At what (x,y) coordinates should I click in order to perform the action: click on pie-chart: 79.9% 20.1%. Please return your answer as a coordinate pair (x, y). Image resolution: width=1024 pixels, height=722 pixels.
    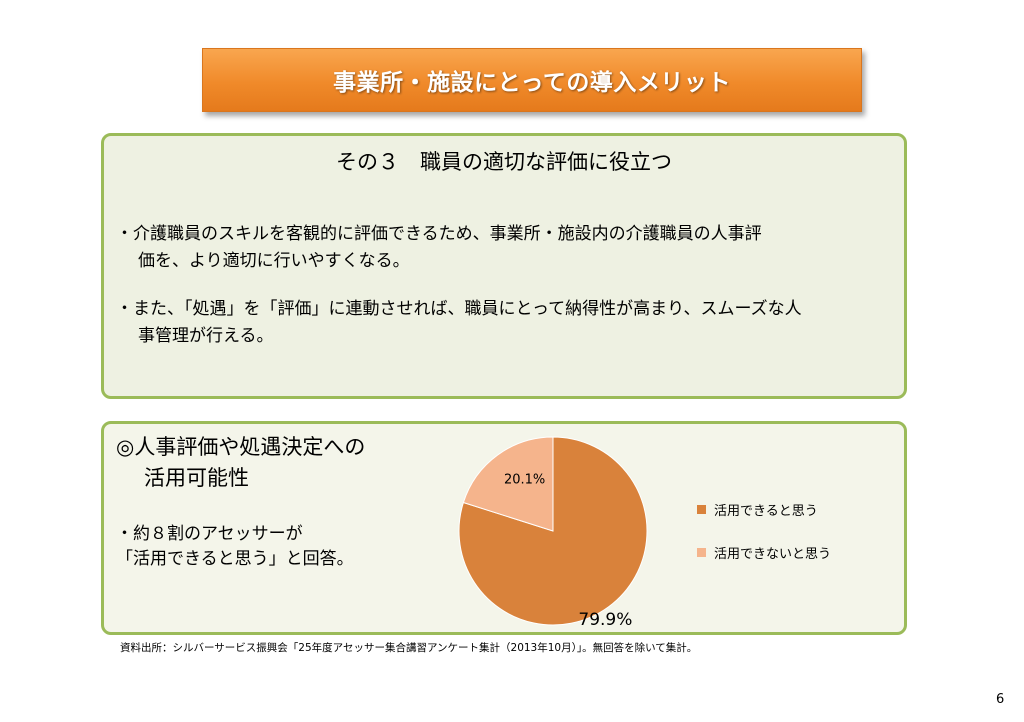
    Looking at the image, I should click on (553, 531).